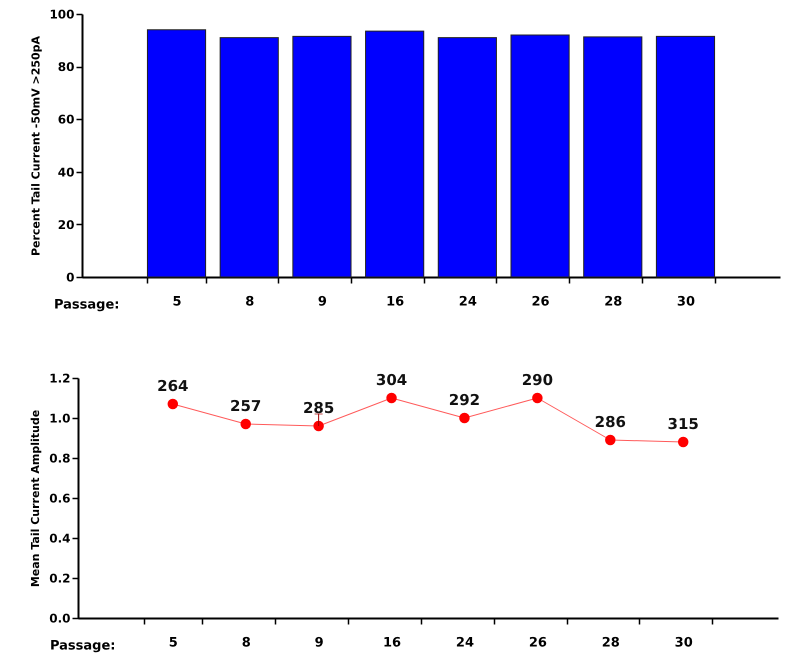 The height and width of the screenshot is (658, 787). What do you see at coordinates (246, 406) in the screenshot?
I see `annotation: 257` at bounding box center [246, 406].